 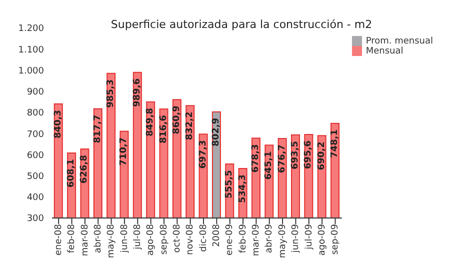 What do you see at coordinates (58, 124) in the screenshot?
I see `data-label: 840,3` at bounding box center [58, 124].